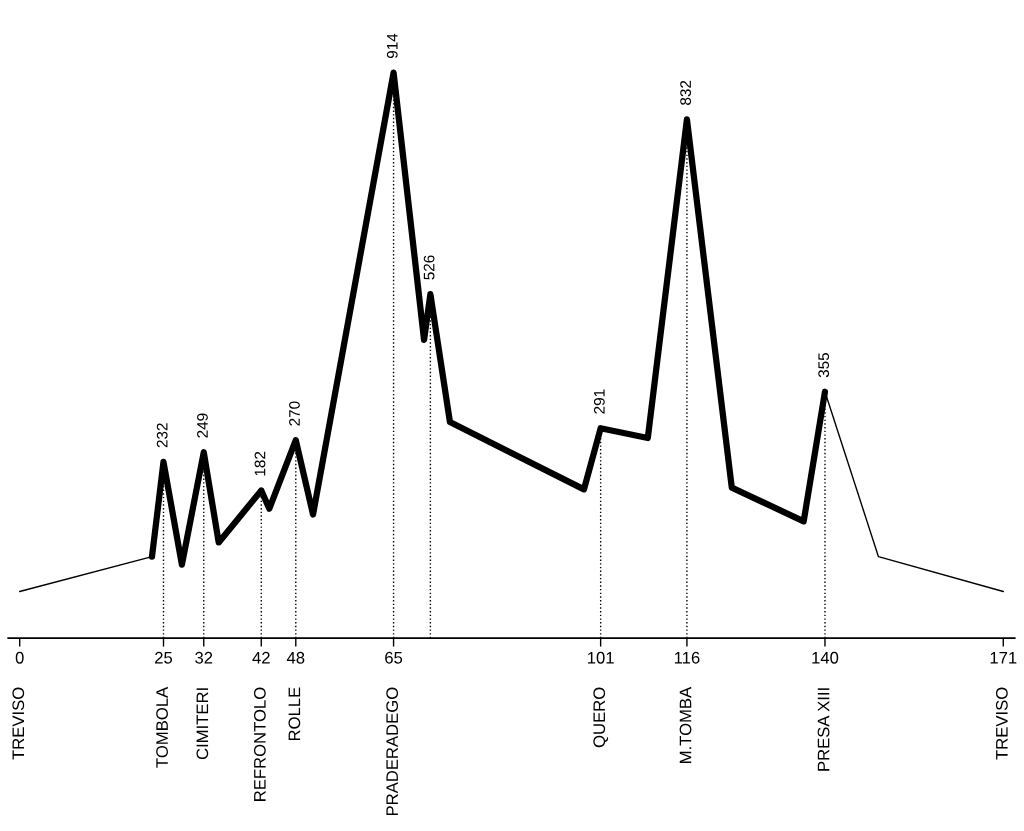 Image resolution: width=1024 pixels, height=831 pixels. Describe the element at coordinates (392, 46) in the screenshot. I see `data-label: 914` at that location.